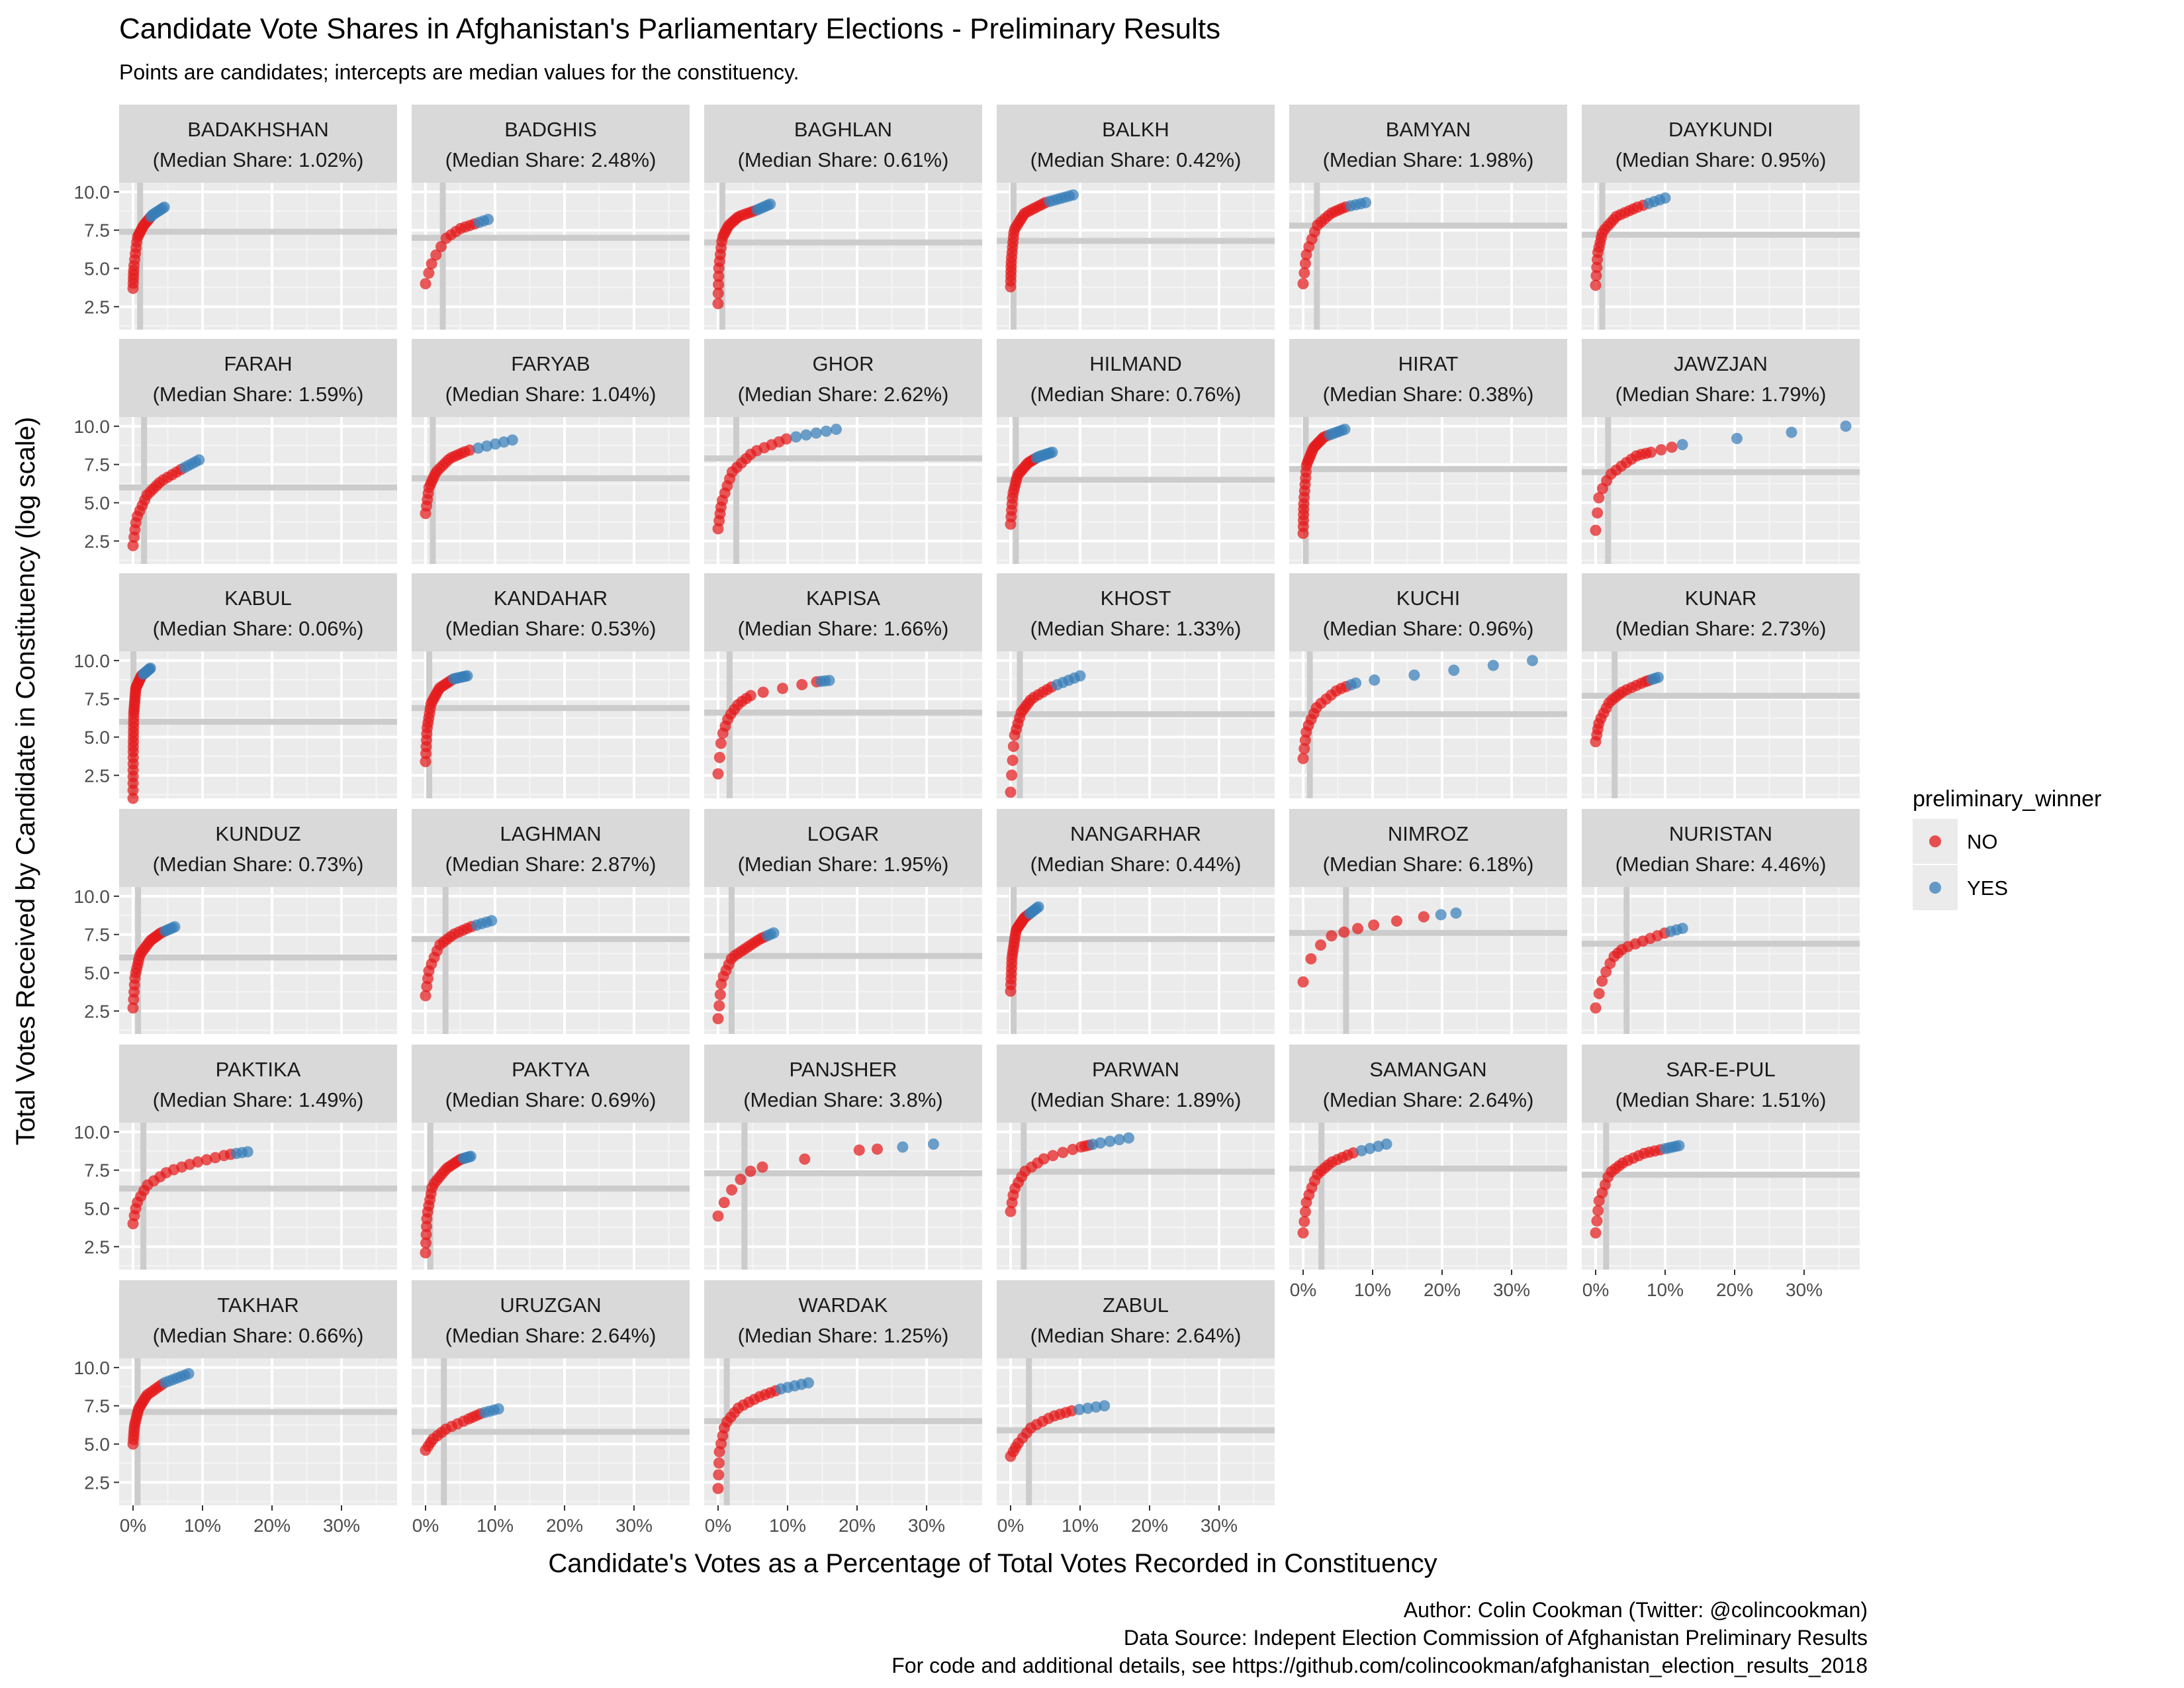  I want to click on facet-panel-balkh: BALKH (Median Share: 0.42%), so click(1136, 217).